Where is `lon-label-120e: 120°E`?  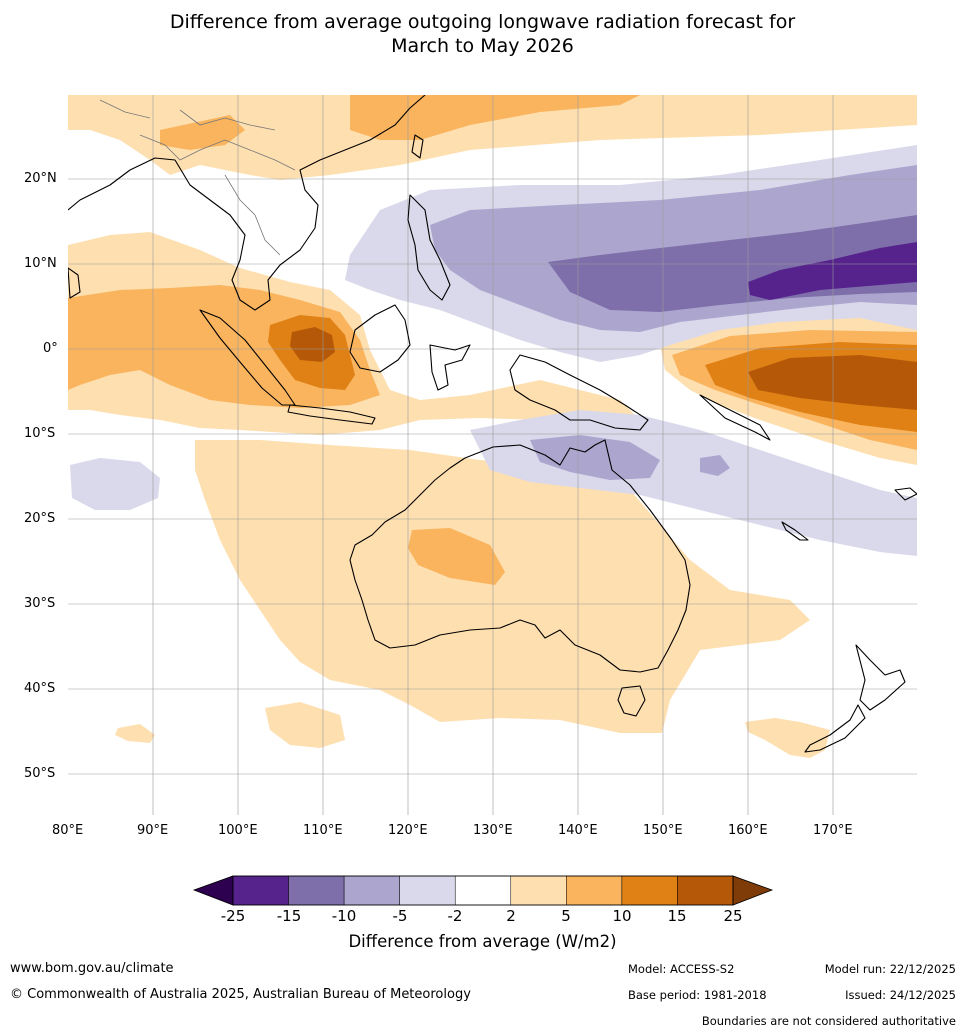 lon-label-120e: 120°E is located at coordinates (408, 830).